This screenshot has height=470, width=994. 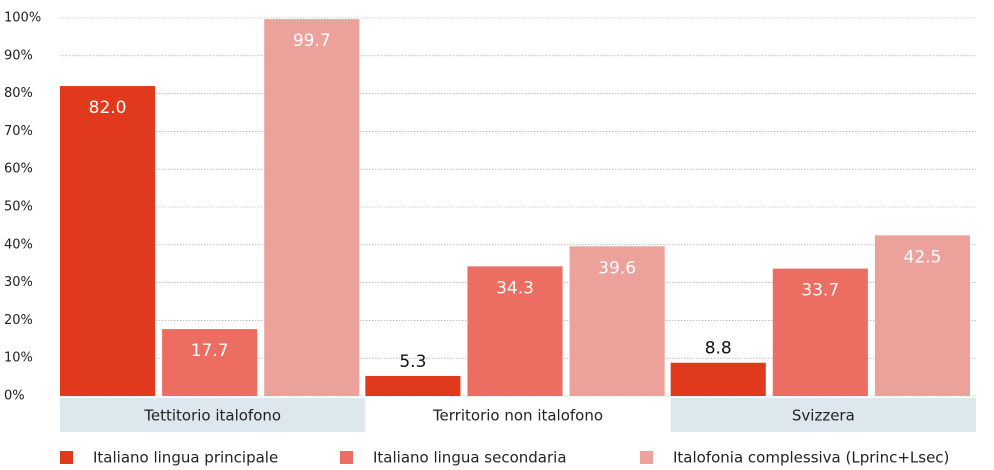 I want to click on y-tick-label: 80%, so click(x=18, y=93).